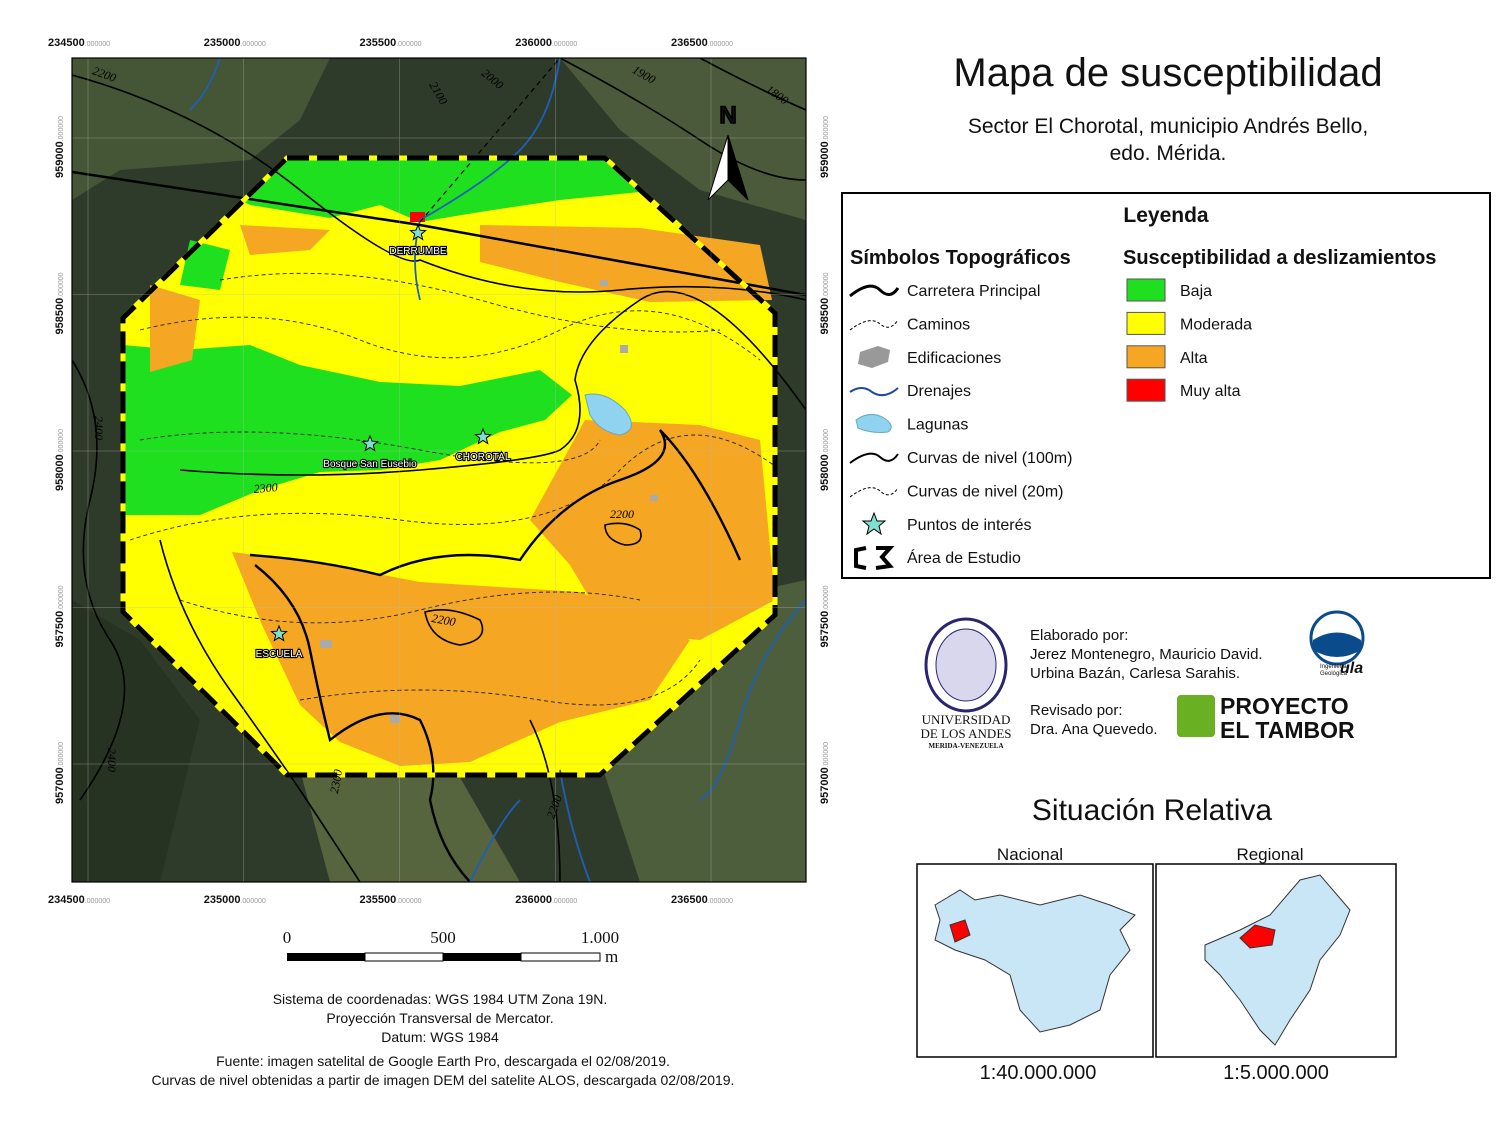 This screenshot has width=1500, height=1125. I want to click on geology-logo: Ingeniería Geológica ula, so click(1337, 643).